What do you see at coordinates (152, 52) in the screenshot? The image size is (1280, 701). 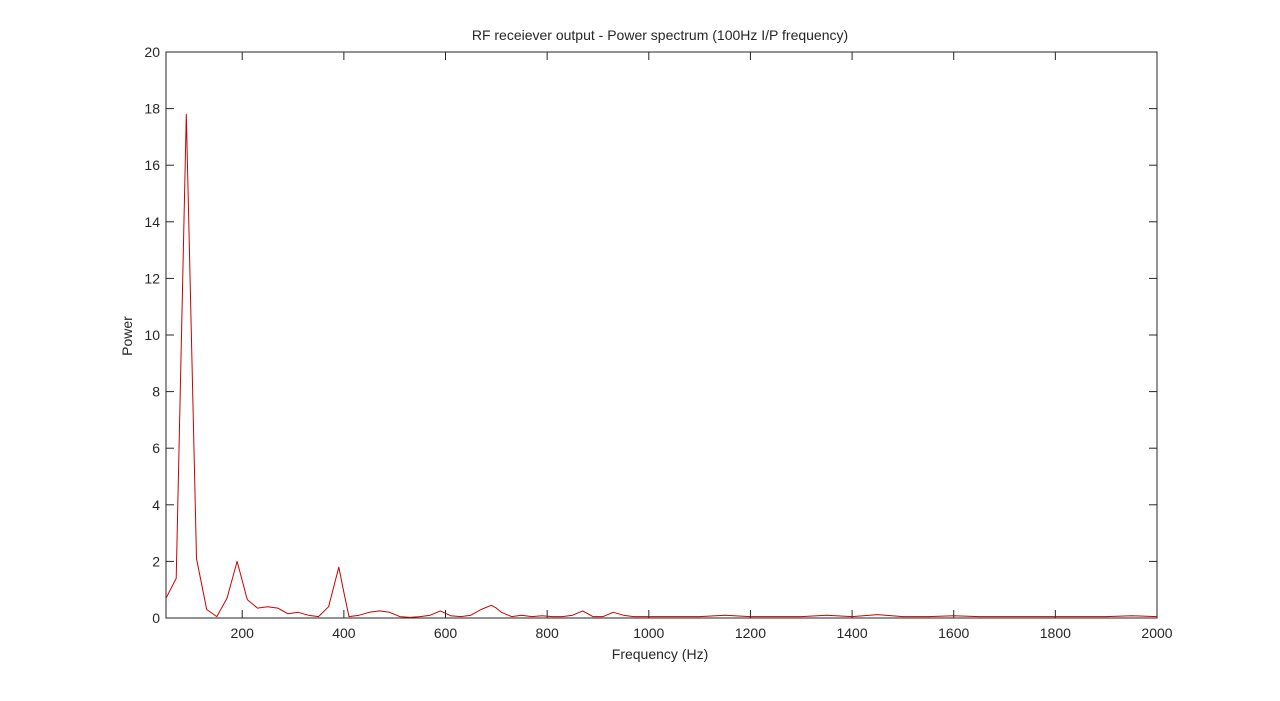 I see `y-tick-label: 20` at bounding box center [152, 52].